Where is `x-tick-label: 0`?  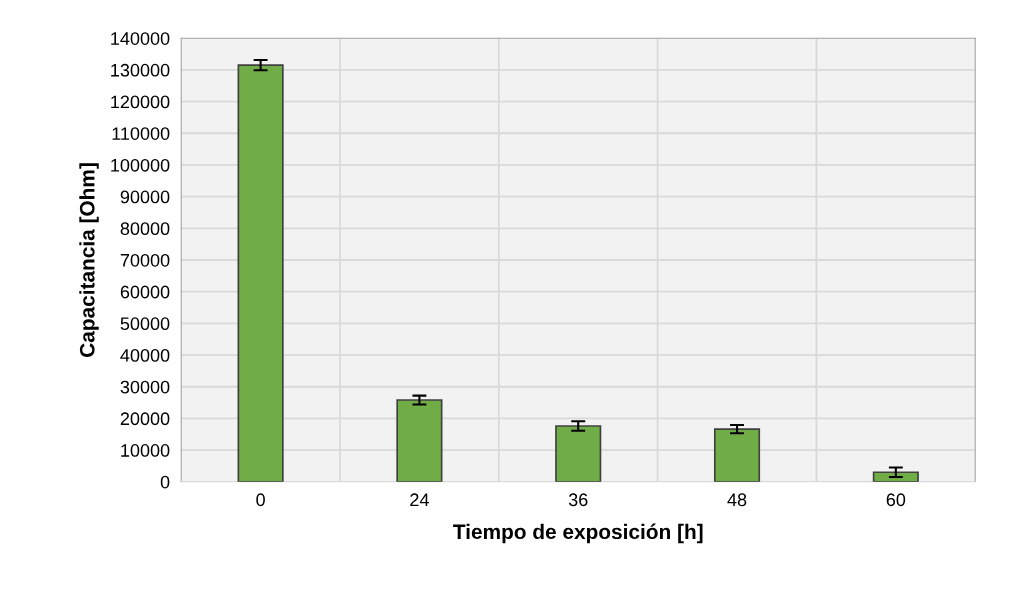 x-tick-label: 0 is located at coordinates (260, 500).